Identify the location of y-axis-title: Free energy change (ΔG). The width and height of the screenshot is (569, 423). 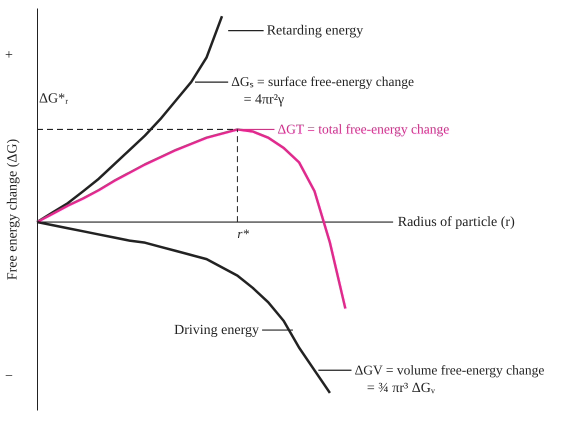
(13, 209).